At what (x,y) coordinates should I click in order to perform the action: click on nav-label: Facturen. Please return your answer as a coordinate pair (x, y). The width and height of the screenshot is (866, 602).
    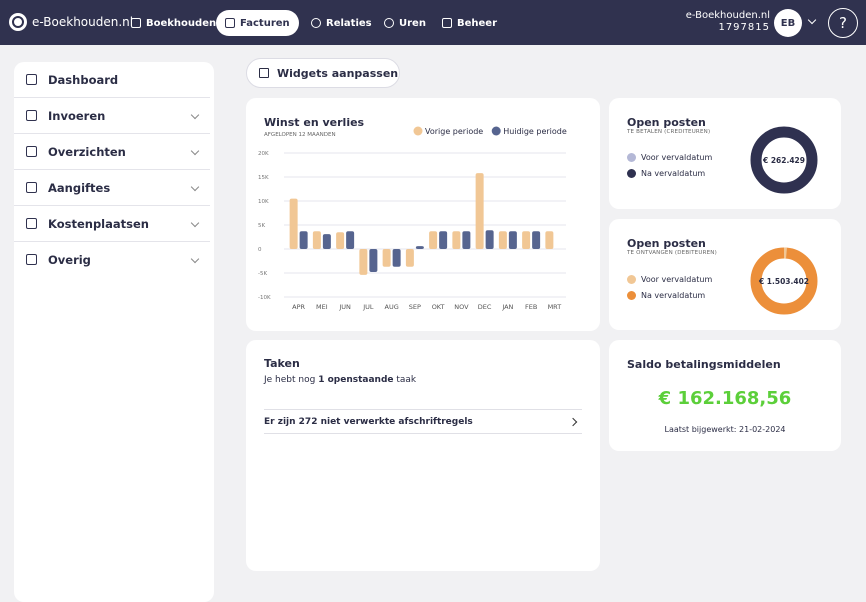
    Looking at the image, I should click on (265, 23).